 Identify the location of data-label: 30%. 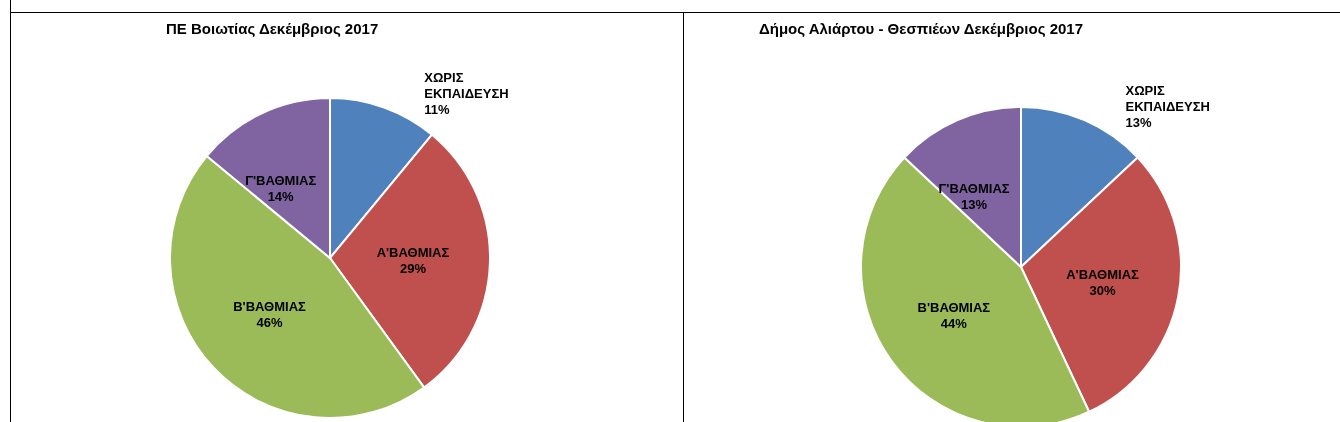
(1102, 291).